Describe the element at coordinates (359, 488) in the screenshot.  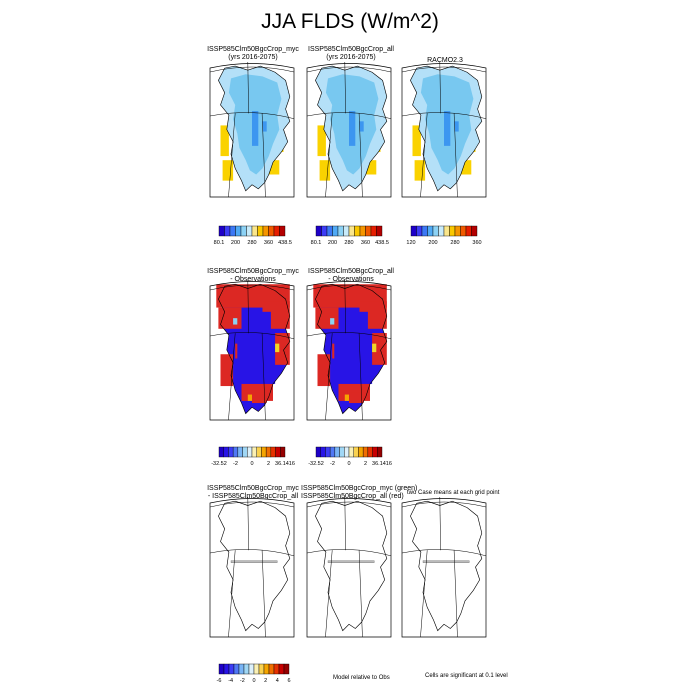
I see `panel-title-line1: ISSP585Clm50BgcCrop_myc (green)` at that location.